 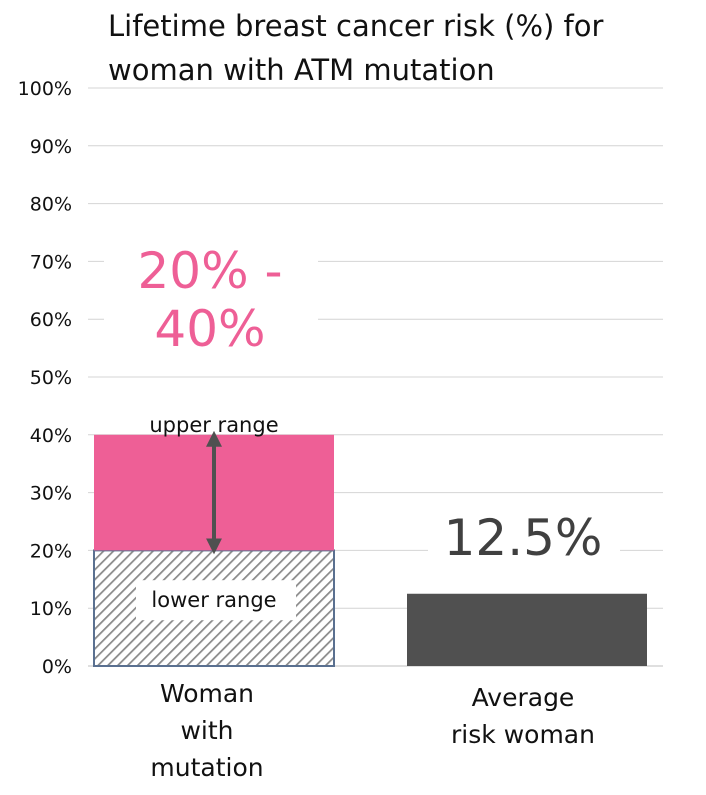 What do you see at coordinates (372, 730) in the screenshot?
I see `x-axis-categories: Woman with mutation Average risk woman` at bounding box center [372, 730].